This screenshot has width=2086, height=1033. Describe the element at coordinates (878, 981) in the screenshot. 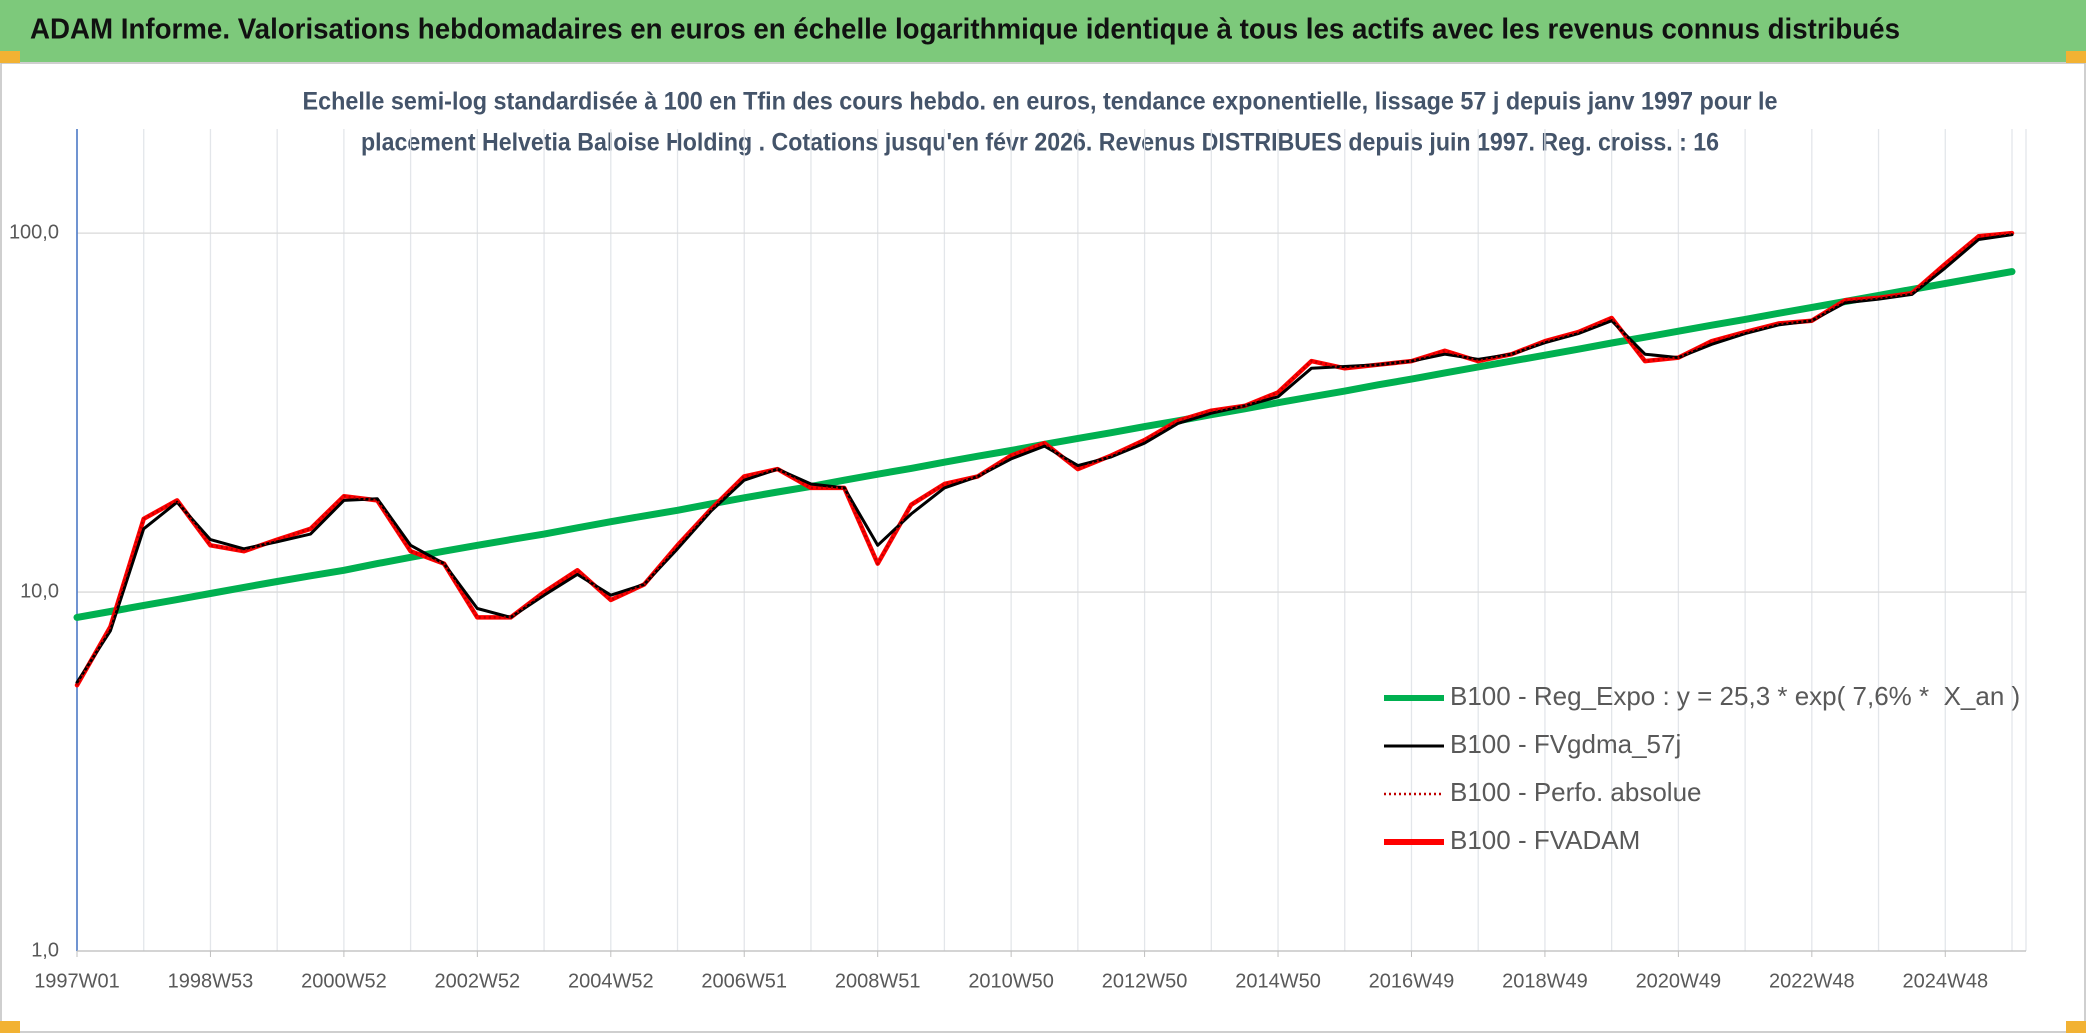

I see `x-tick-label: 2008W51` at that location.